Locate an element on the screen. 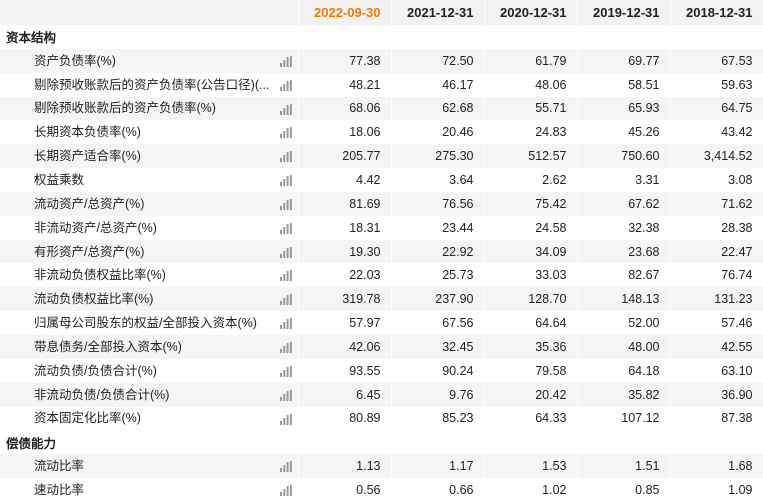 This screenshot has height=502, width=763. value-cell: 512.57 is located at coordinates (531, 156).